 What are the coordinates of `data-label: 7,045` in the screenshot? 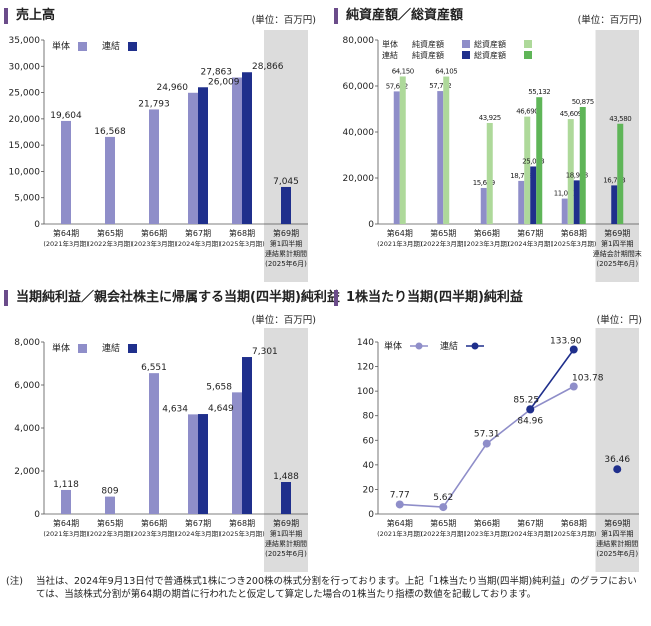 It's located at (286, 182).